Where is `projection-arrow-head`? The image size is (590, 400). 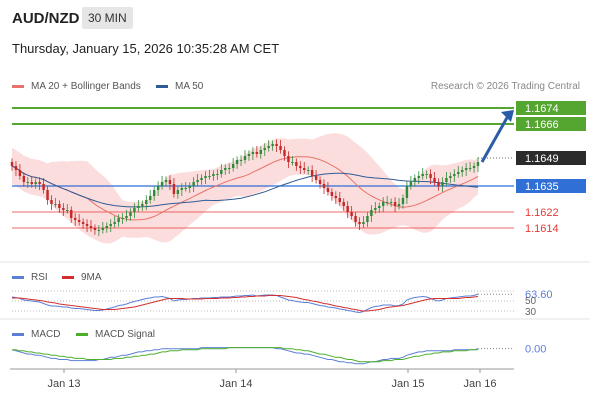
projection-arrow-head is located at coordinates (507, 116).